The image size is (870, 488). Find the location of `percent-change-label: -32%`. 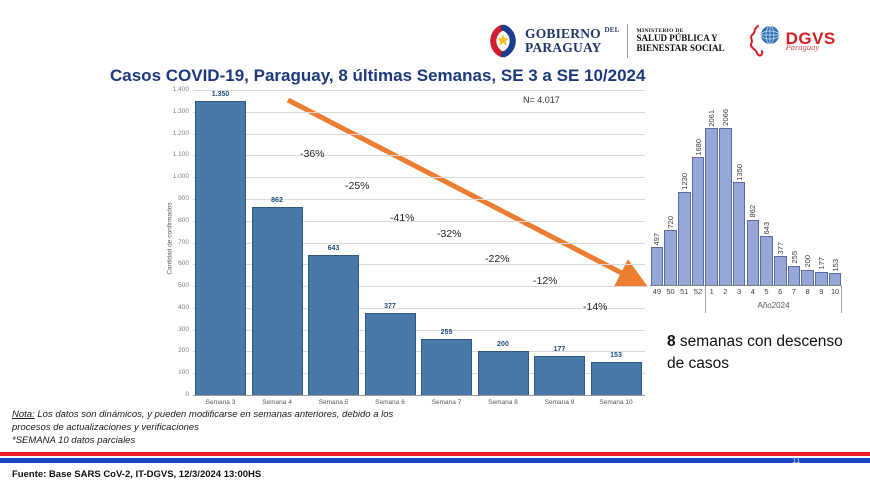

percent-change-label: -32% is located at coordinates (449, 234).